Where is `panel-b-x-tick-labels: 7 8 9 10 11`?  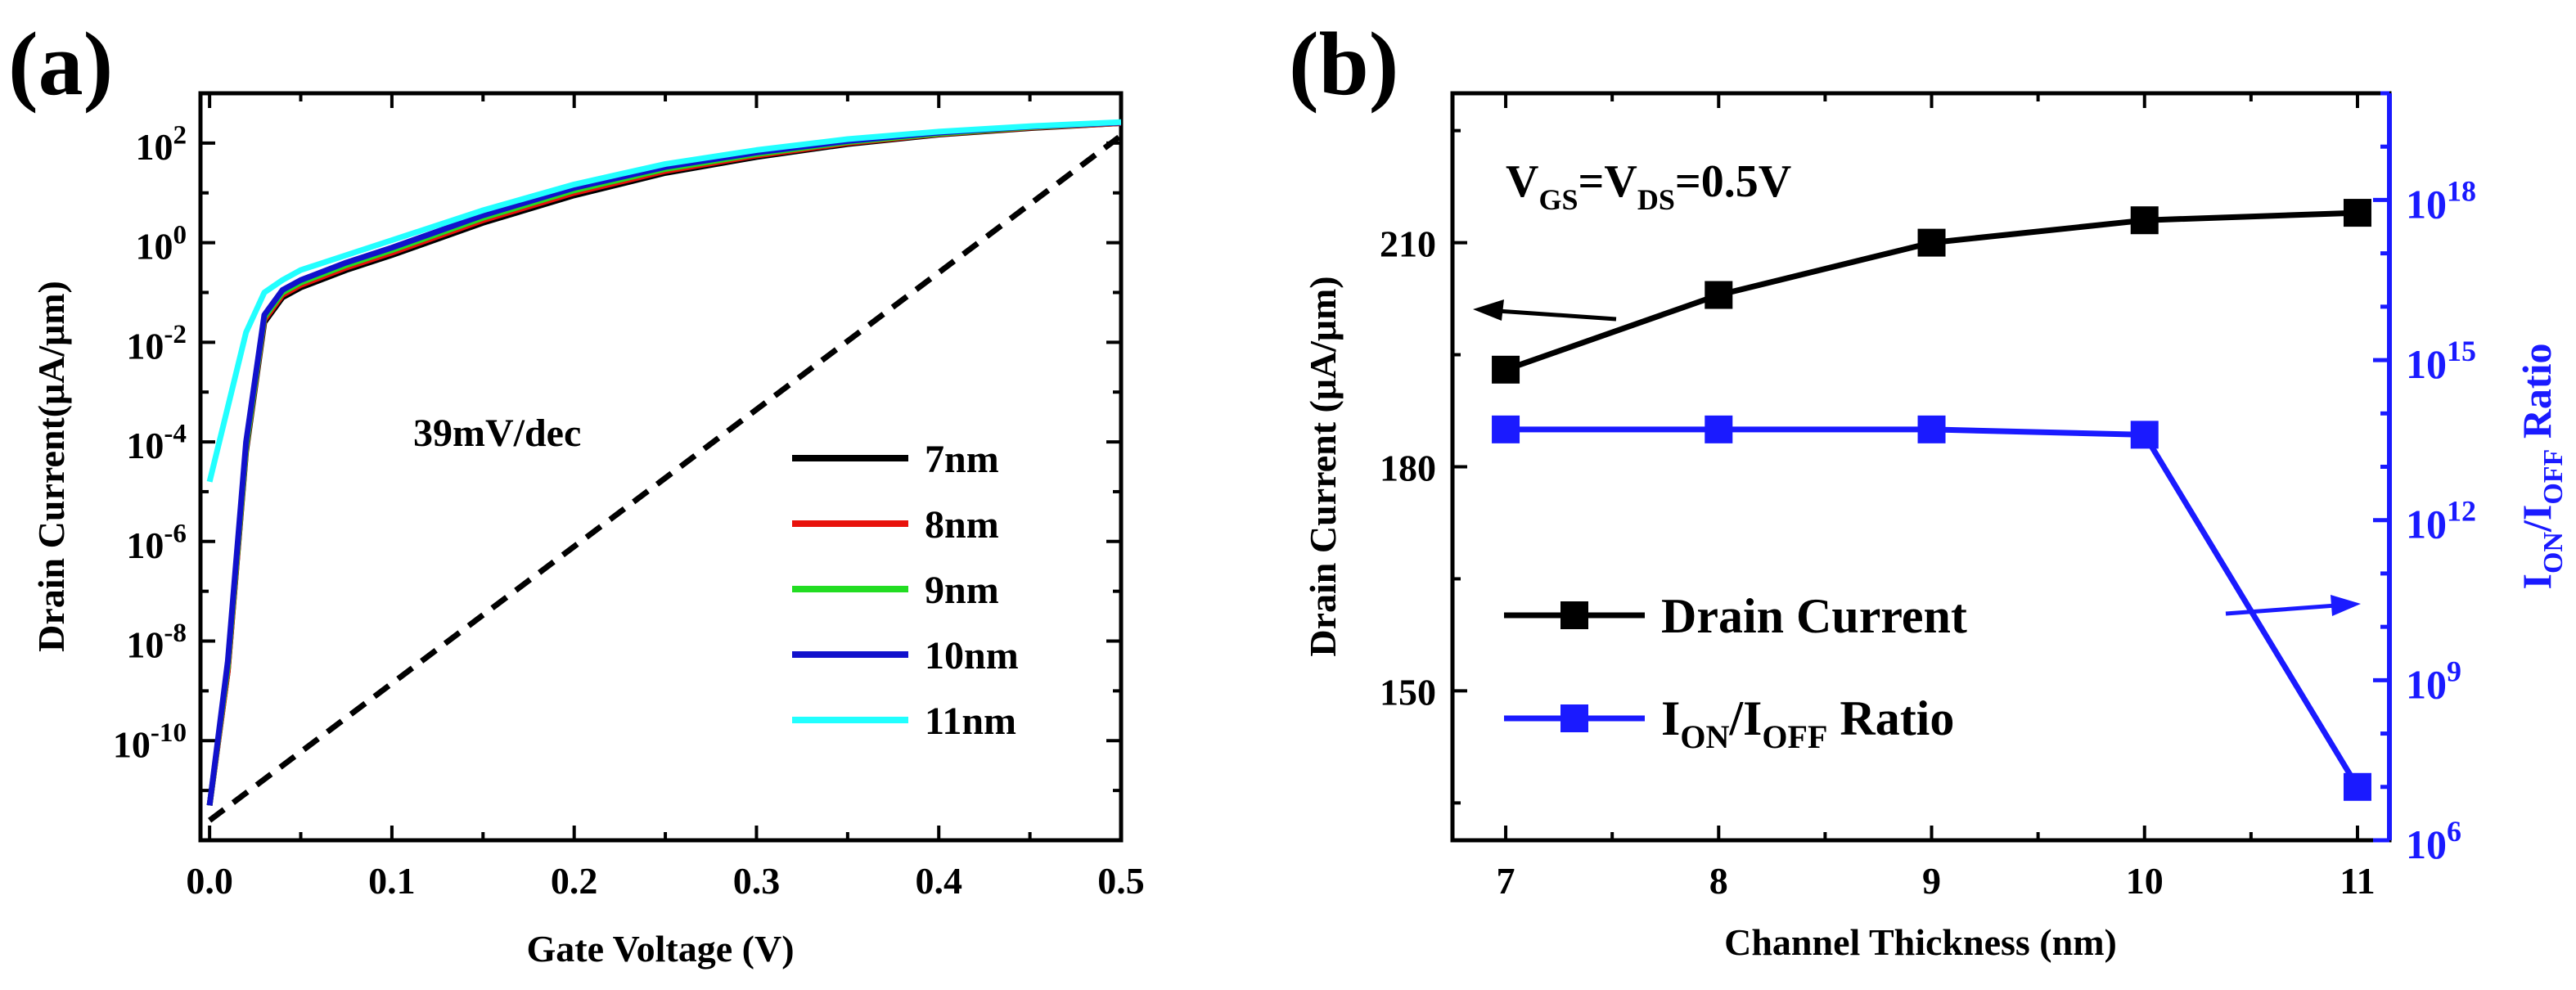 panel-b-x-tick-labels: 7 8 9 10 11 is located at coordinates (1937, 881).